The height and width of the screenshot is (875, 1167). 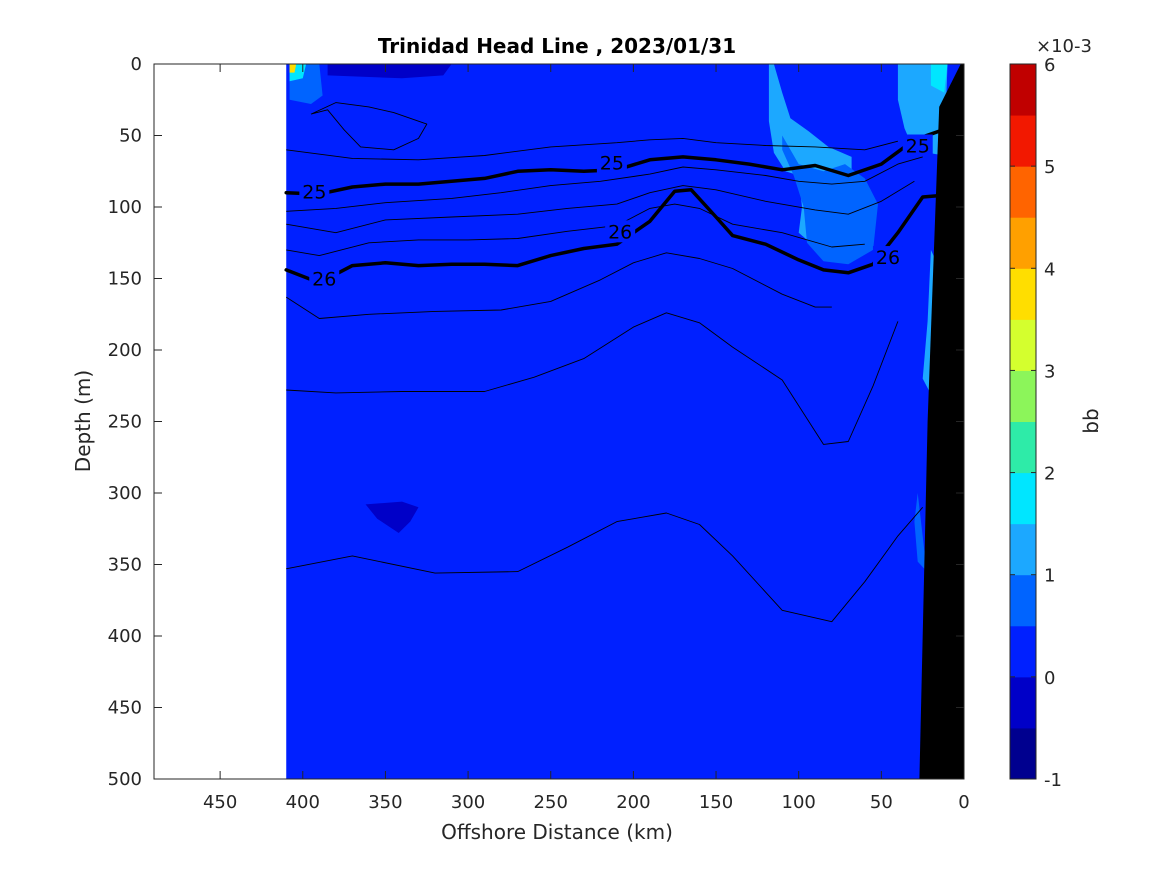 What do you see at coordinates (557, 46) in the screenshot?
I see `chart-title: Trinidad Head Line , 2023/01/31` at bounding box center [557, 46].